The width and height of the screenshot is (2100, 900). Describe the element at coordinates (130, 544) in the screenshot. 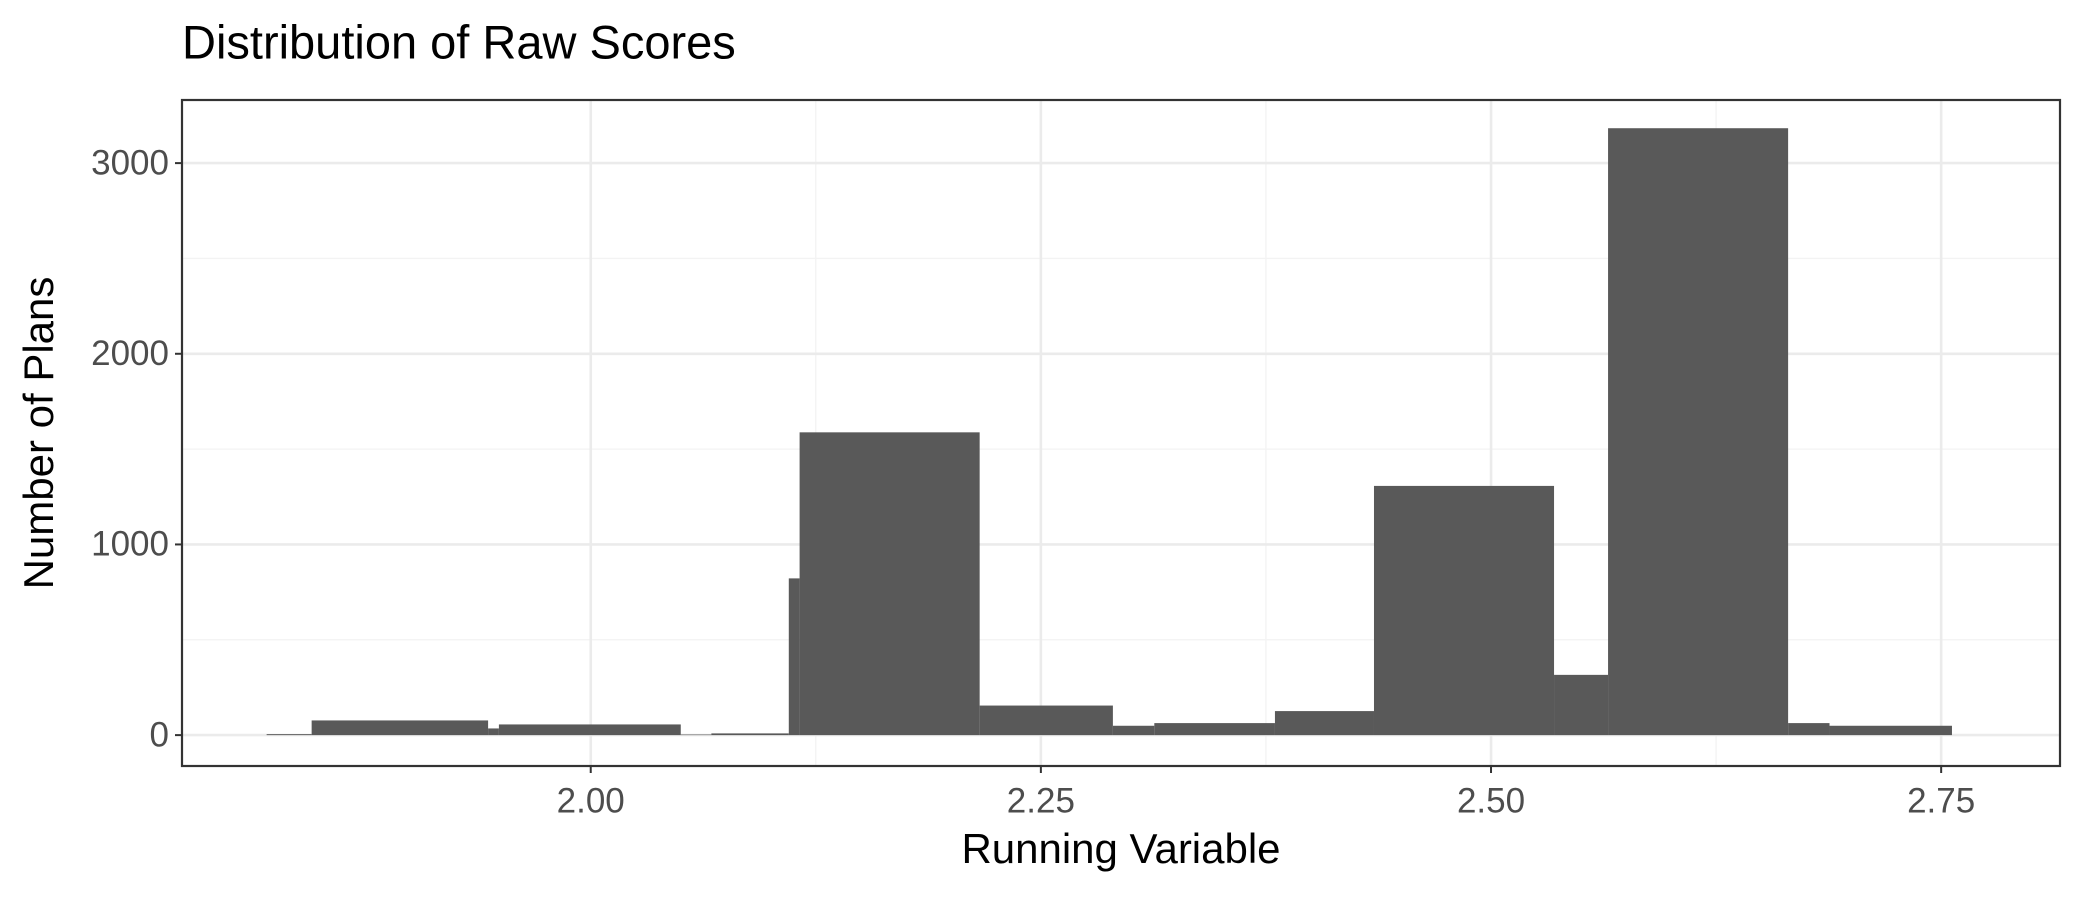

I see `y-tick-label: 1000` at that location.